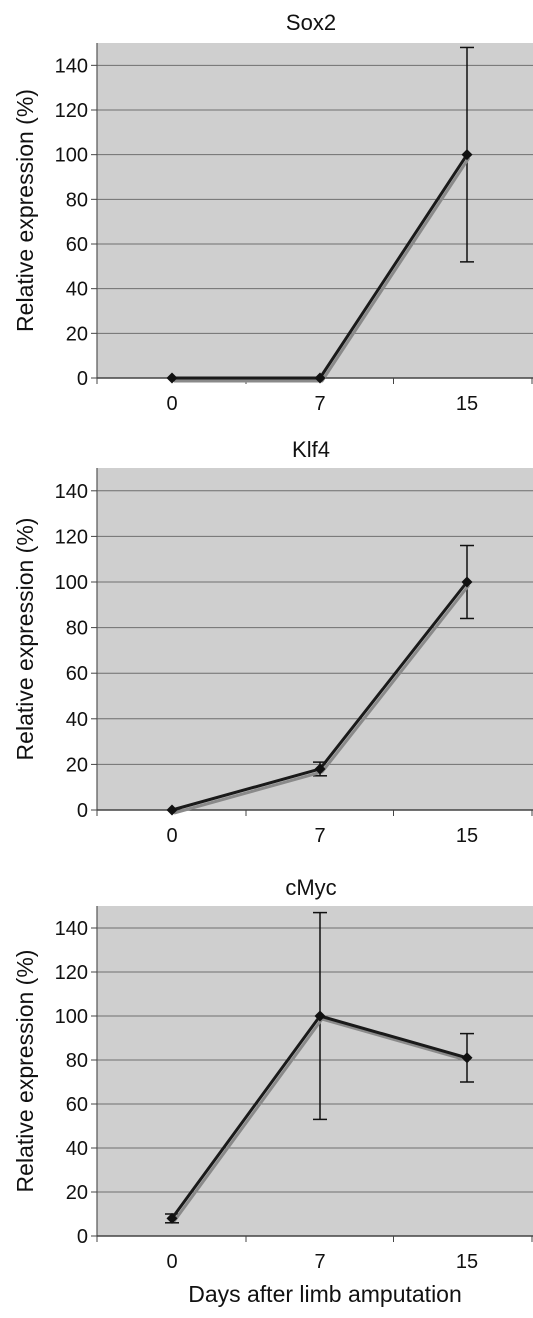  I want to click on panel-title: cMyc, so click(310, 887).